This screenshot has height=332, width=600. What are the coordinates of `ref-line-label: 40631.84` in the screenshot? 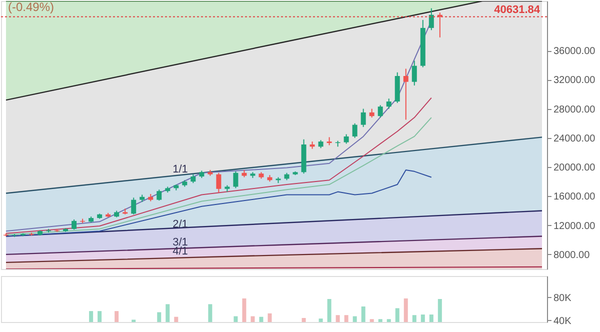 It's located at (517, 10).